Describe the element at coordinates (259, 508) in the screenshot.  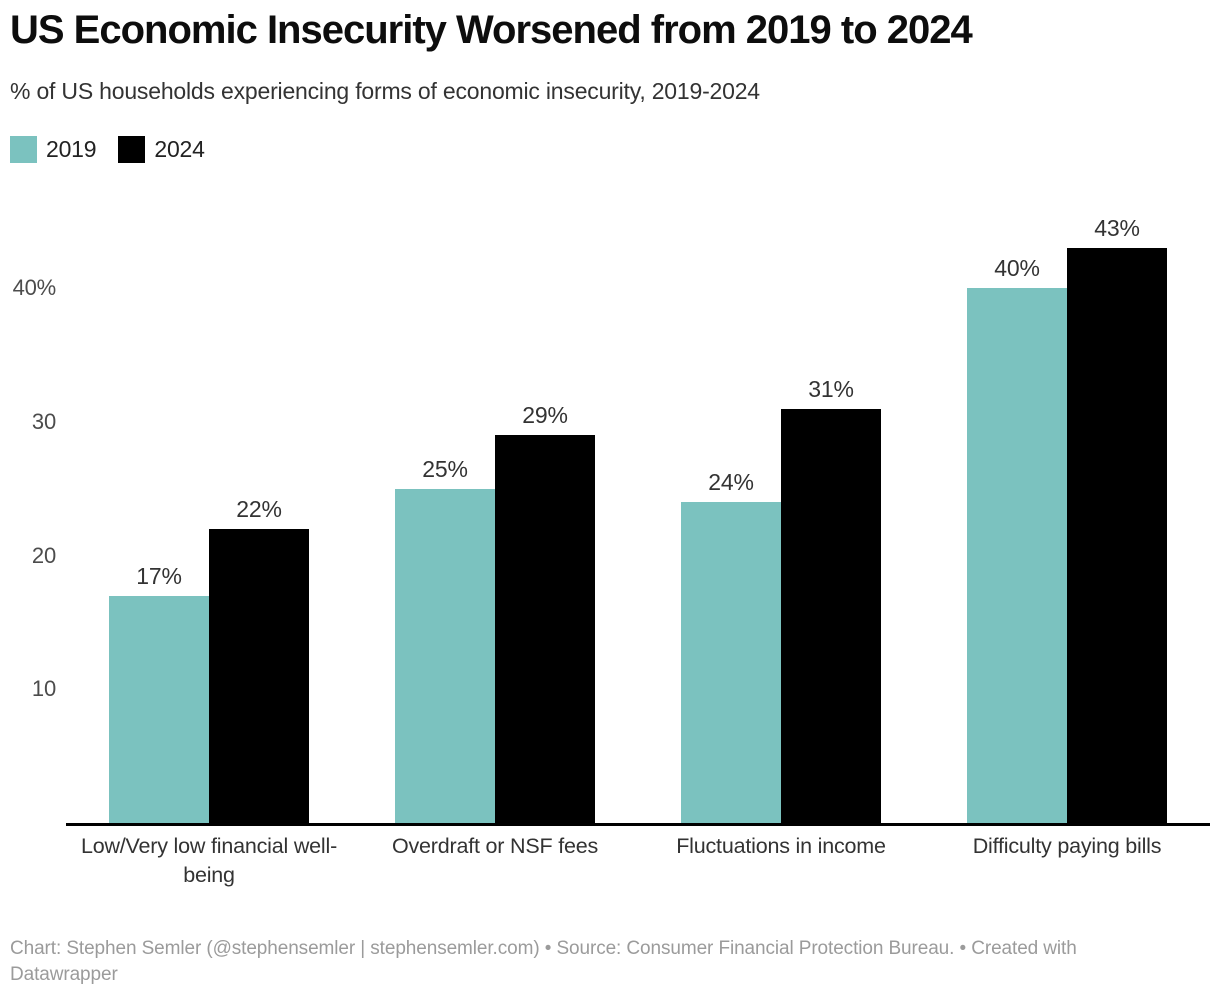
I see `value-label-2024-category-0: 22%` at that location.